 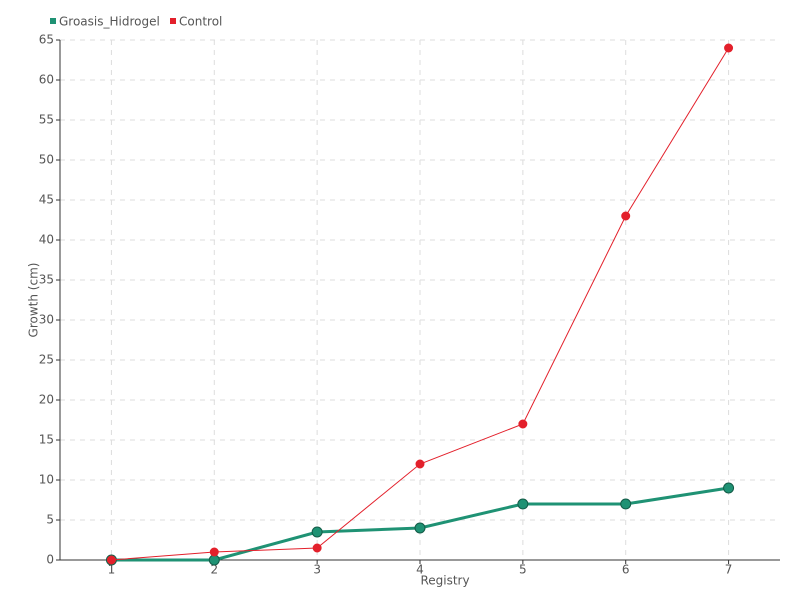 What do you see at coordinates (46, 160) in the screenshot?
I see `y-tick-label: 50` at bounding box center [46, 160].